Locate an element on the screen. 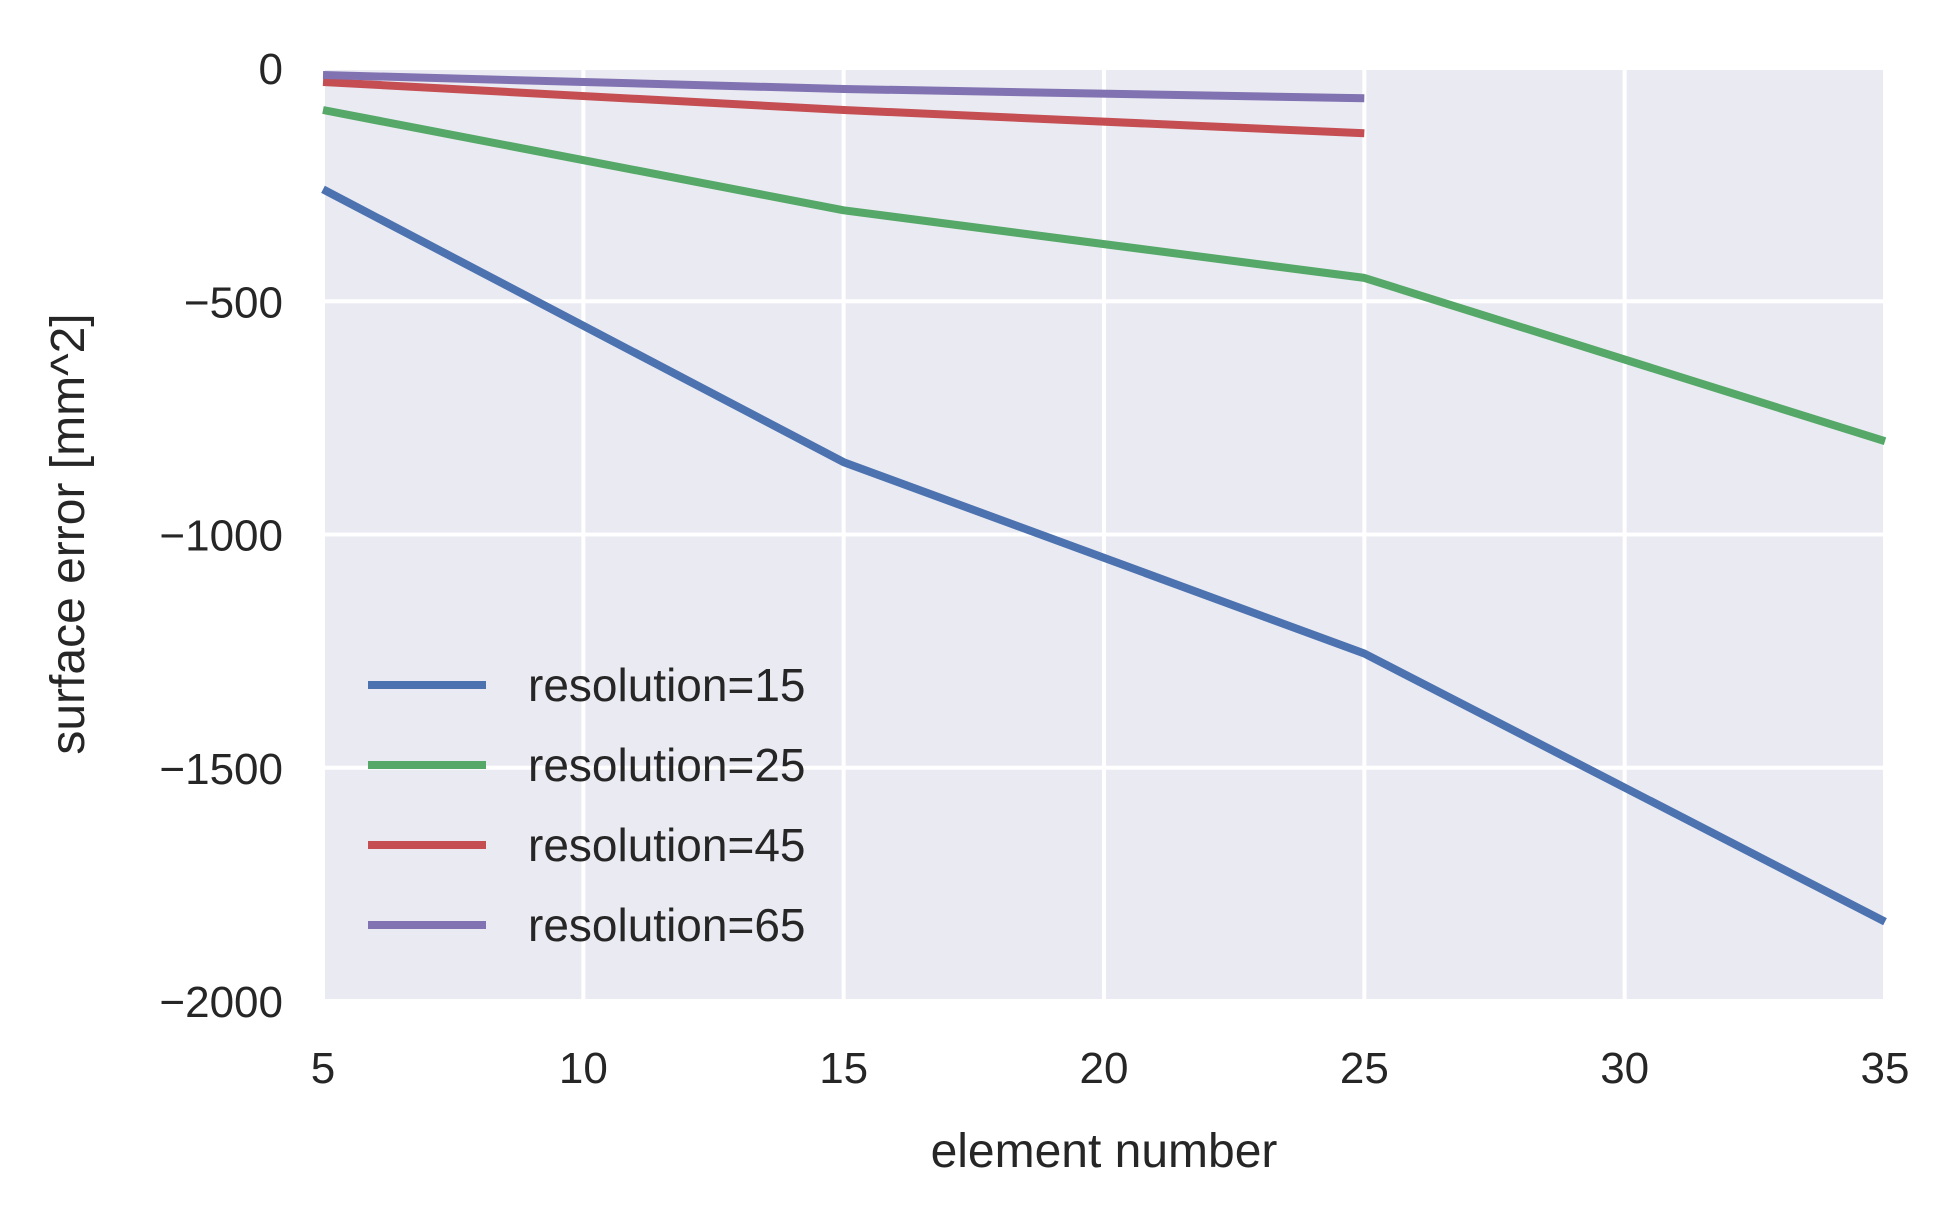 The height and width of the screenshot is (1208, 1938). y-tick-label: −1000 is located at coordinates (221, 536).